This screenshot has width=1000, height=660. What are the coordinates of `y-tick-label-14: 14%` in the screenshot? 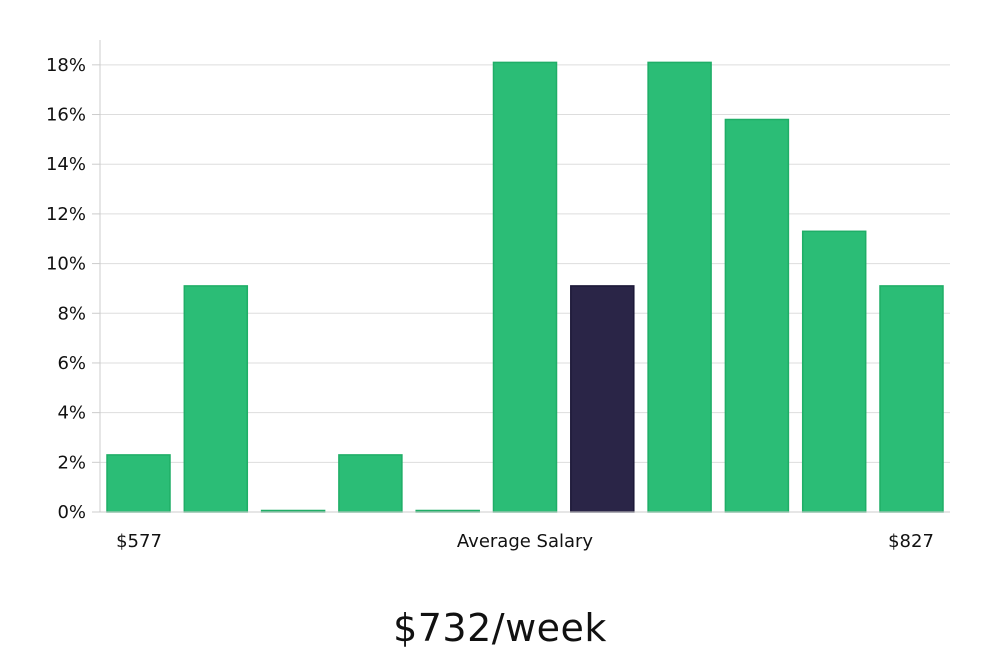 It's located at (66, 164).